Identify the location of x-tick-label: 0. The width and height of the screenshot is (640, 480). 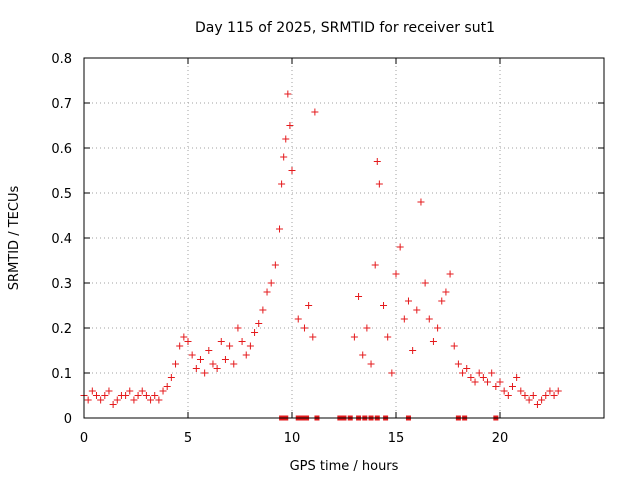
(84, 438).